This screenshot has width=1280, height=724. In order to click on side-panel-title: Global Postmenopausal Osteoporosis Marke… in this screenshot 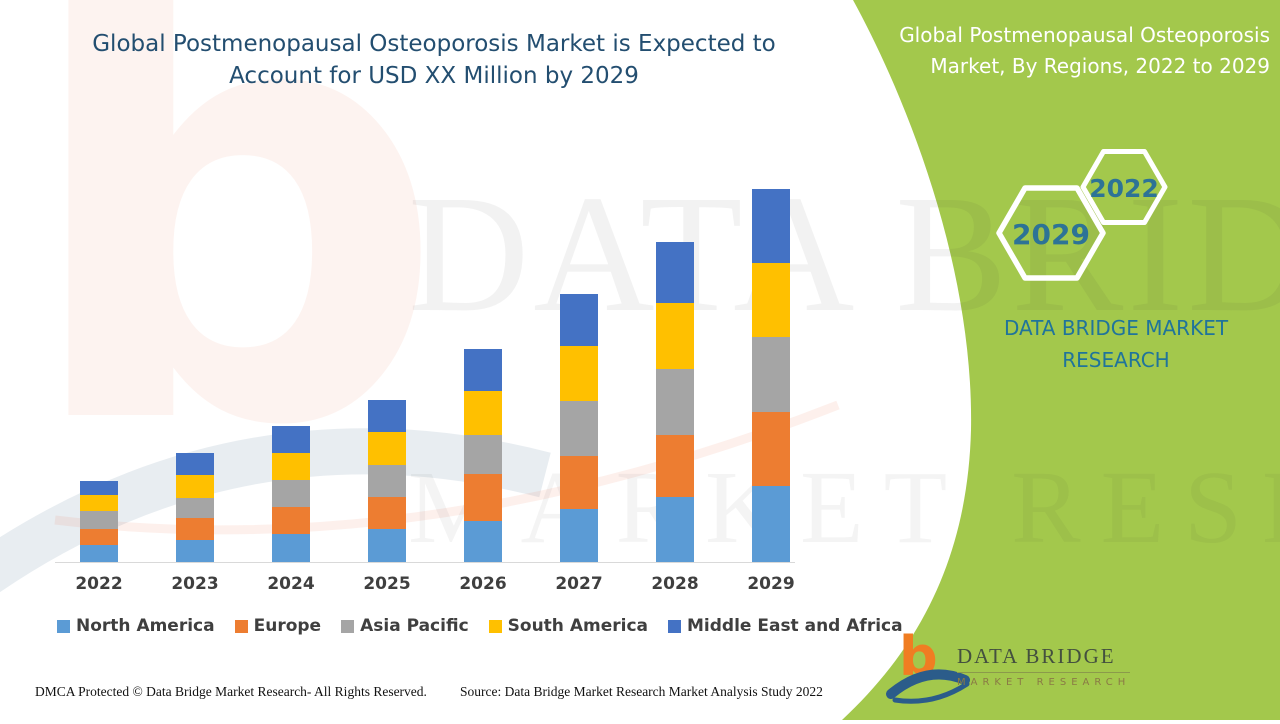, I will do `click(1084, 50)`.